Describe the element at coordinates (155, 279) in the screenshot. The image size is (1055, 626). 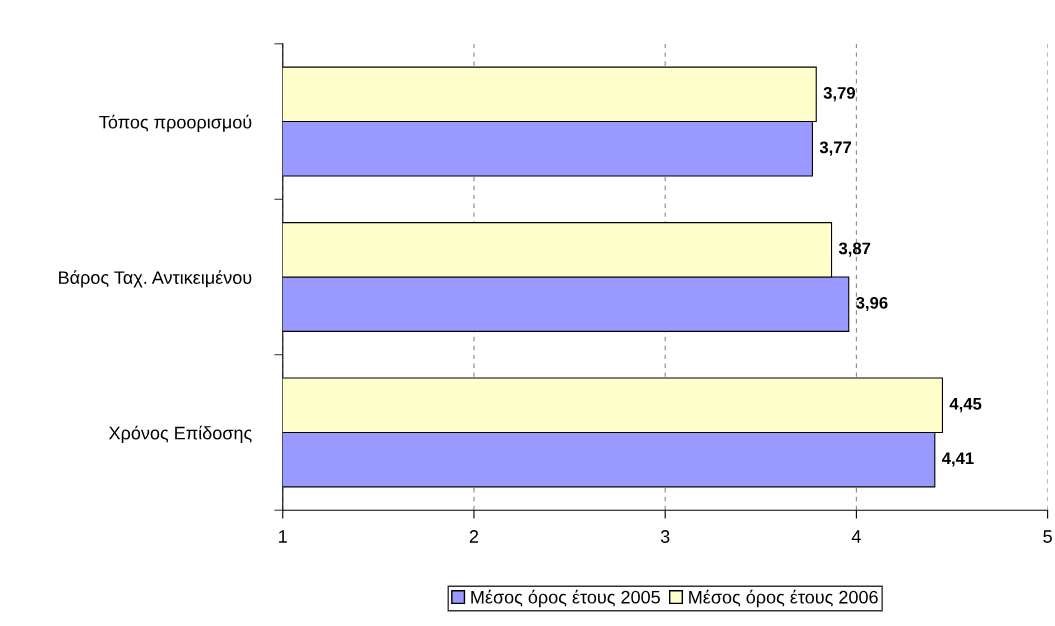
I see `y-tick-label: Βάρος Ταχ. Αντικειμένου` at that location.